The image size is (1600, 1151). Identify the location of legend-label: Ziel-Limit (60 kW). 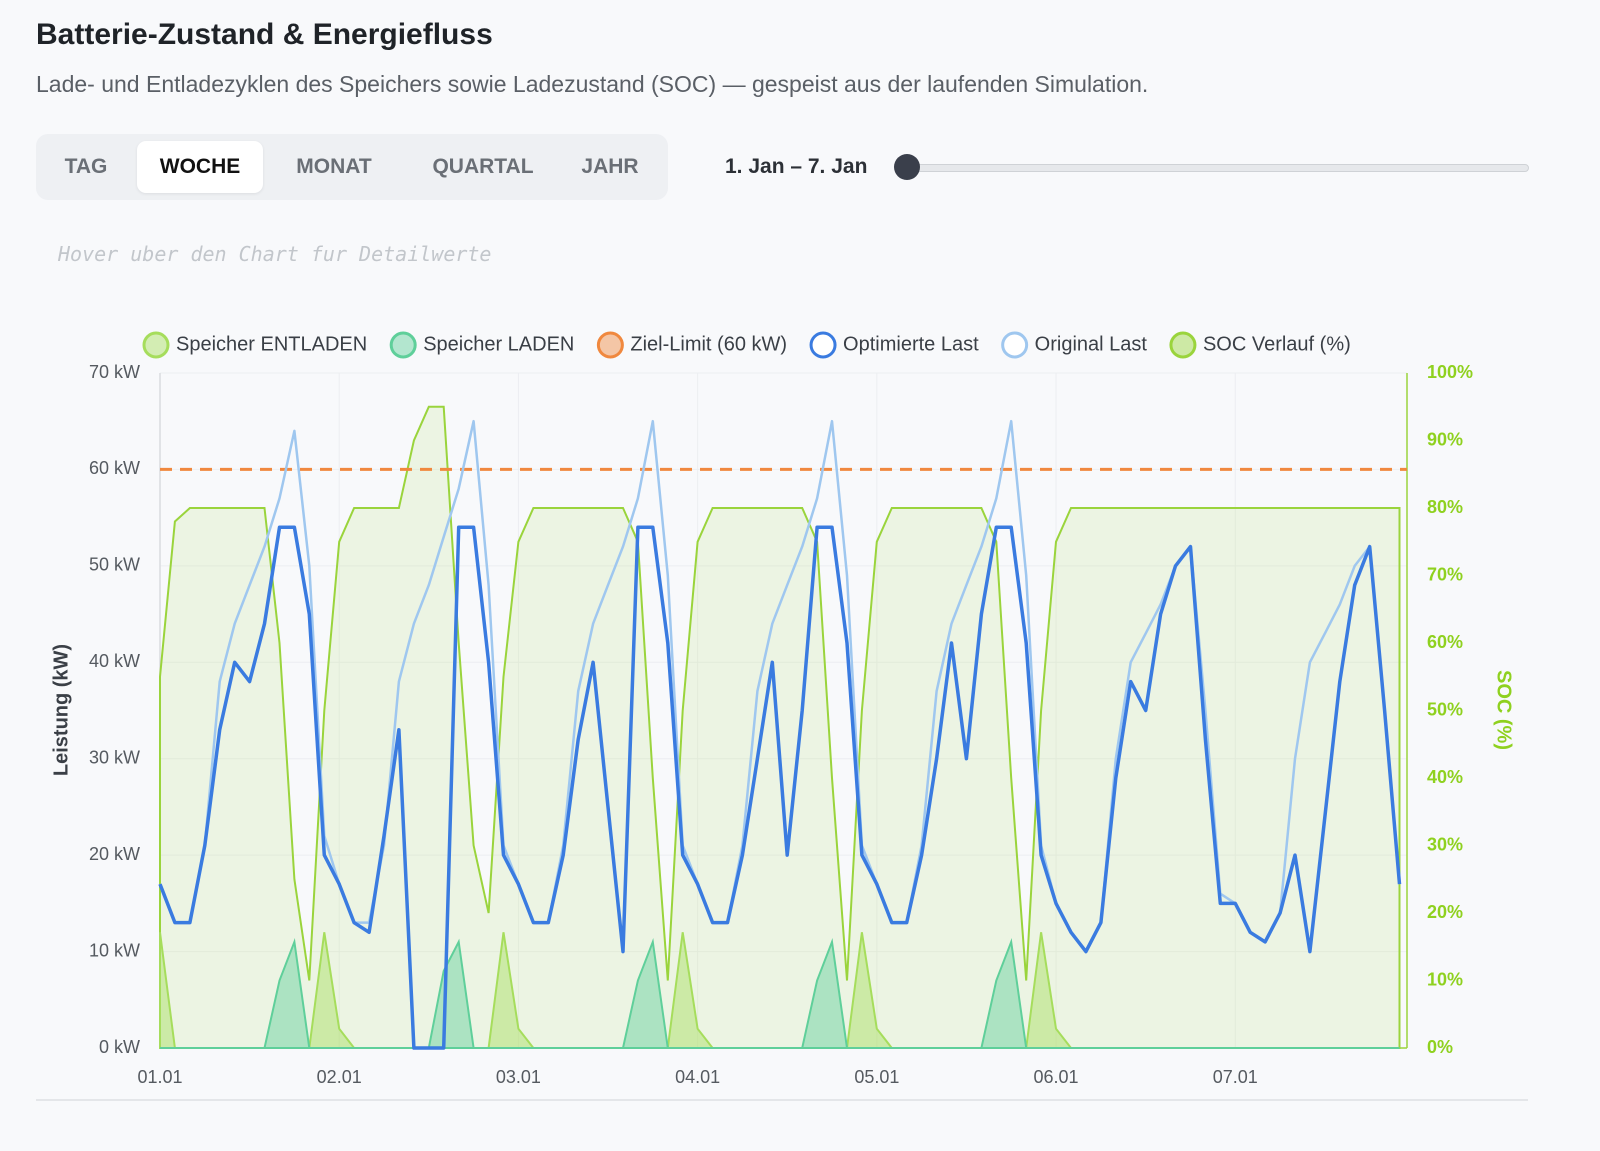
(708, 344).